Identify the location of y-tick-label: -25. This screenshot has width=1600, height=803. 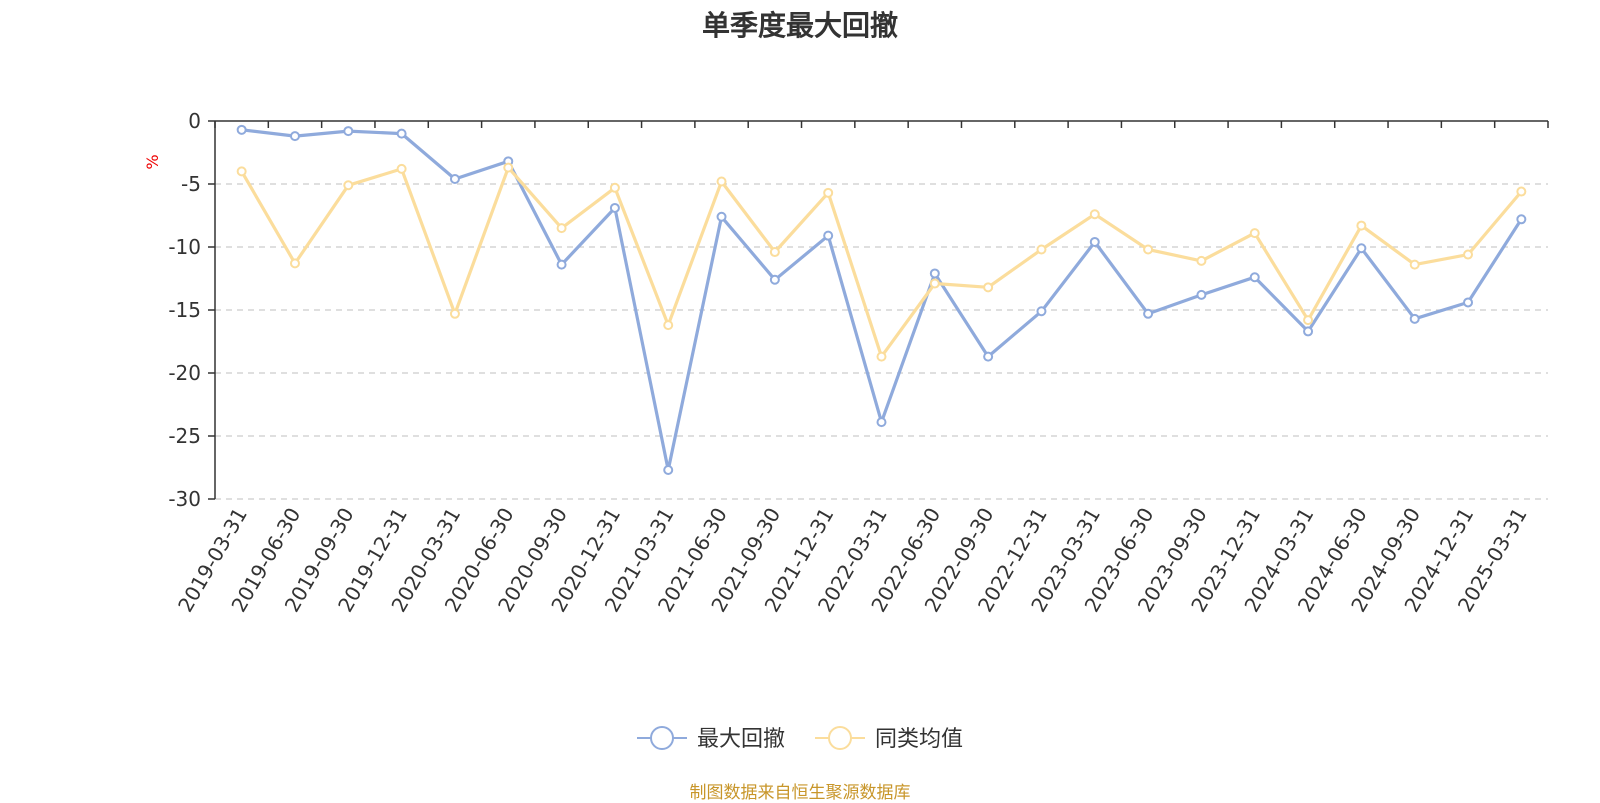
(184, 436).